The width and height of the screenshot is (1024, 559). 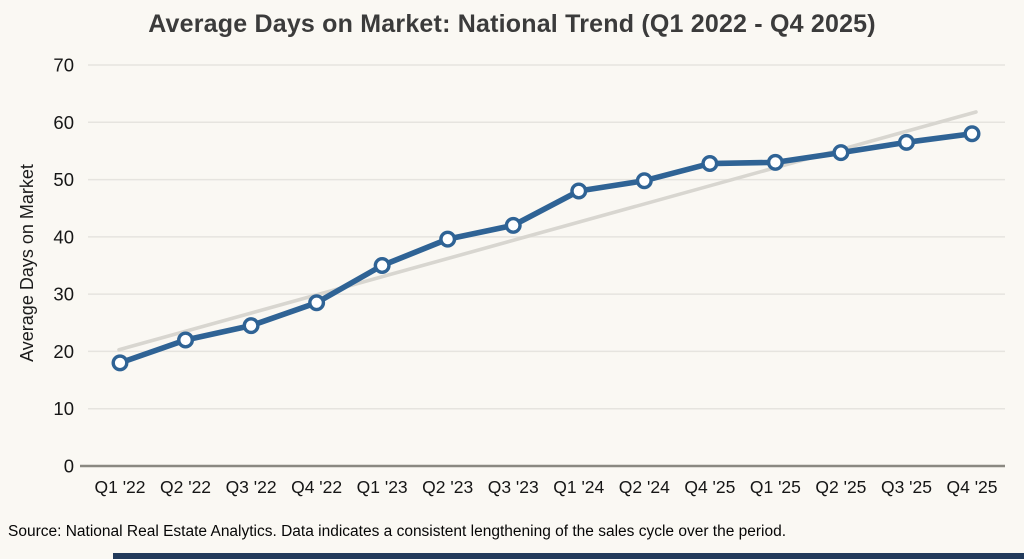 I want to click on x-tick-label: Q2 '24, so click(x=644, y=487).